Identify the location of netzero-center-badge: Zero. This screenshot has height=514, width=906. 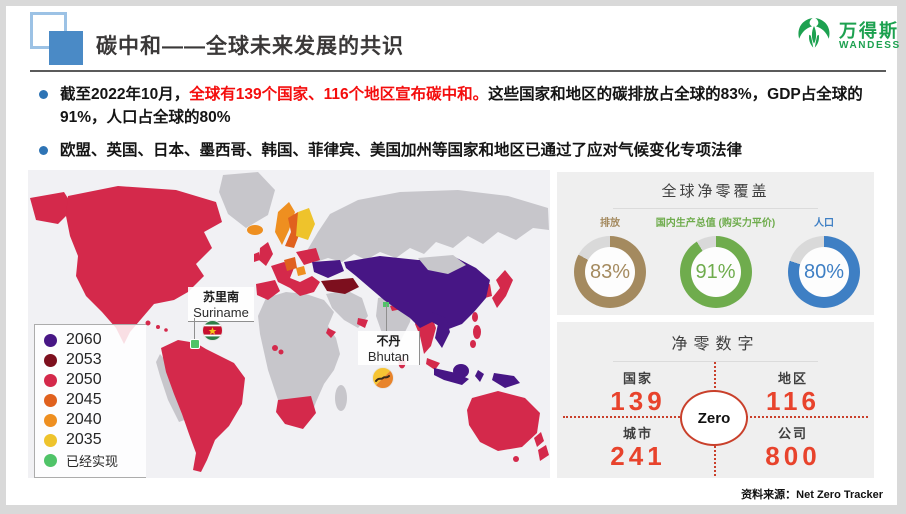
(714, 418).